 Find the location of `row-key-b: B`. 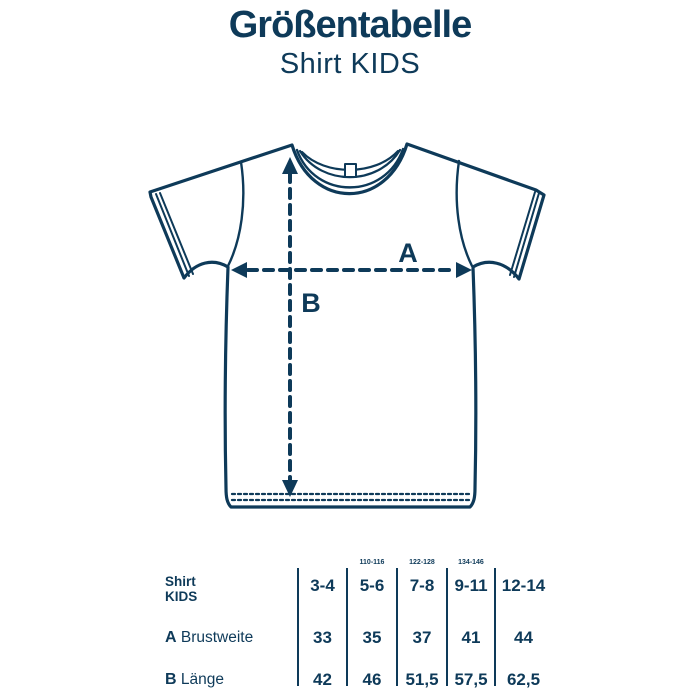

row-key-b: B is located at coordinates (171, 679).